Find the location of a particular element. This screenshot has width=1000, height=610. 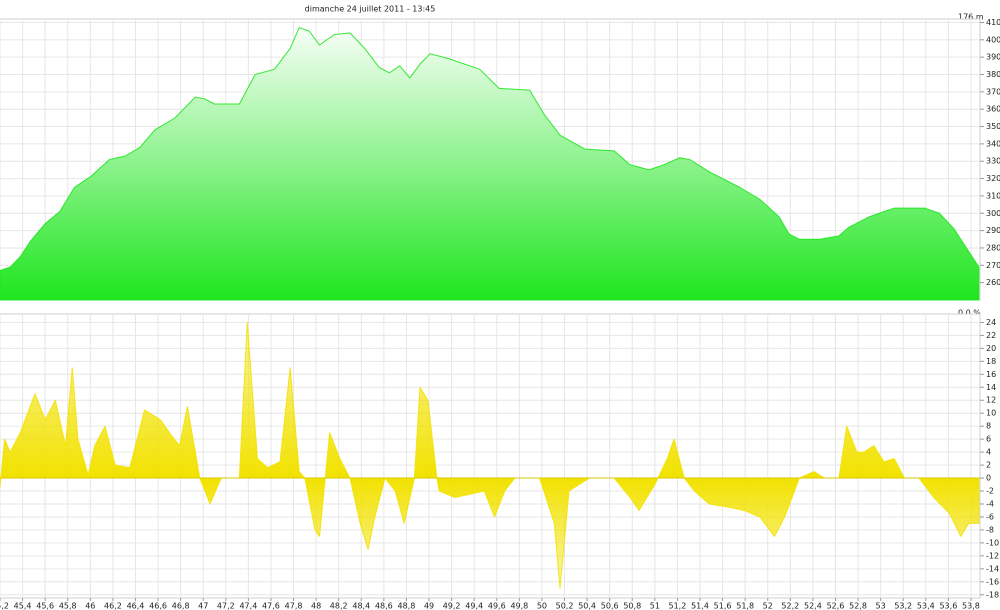

x-tick-label: 49,4 is located at coordinates (474, 606).